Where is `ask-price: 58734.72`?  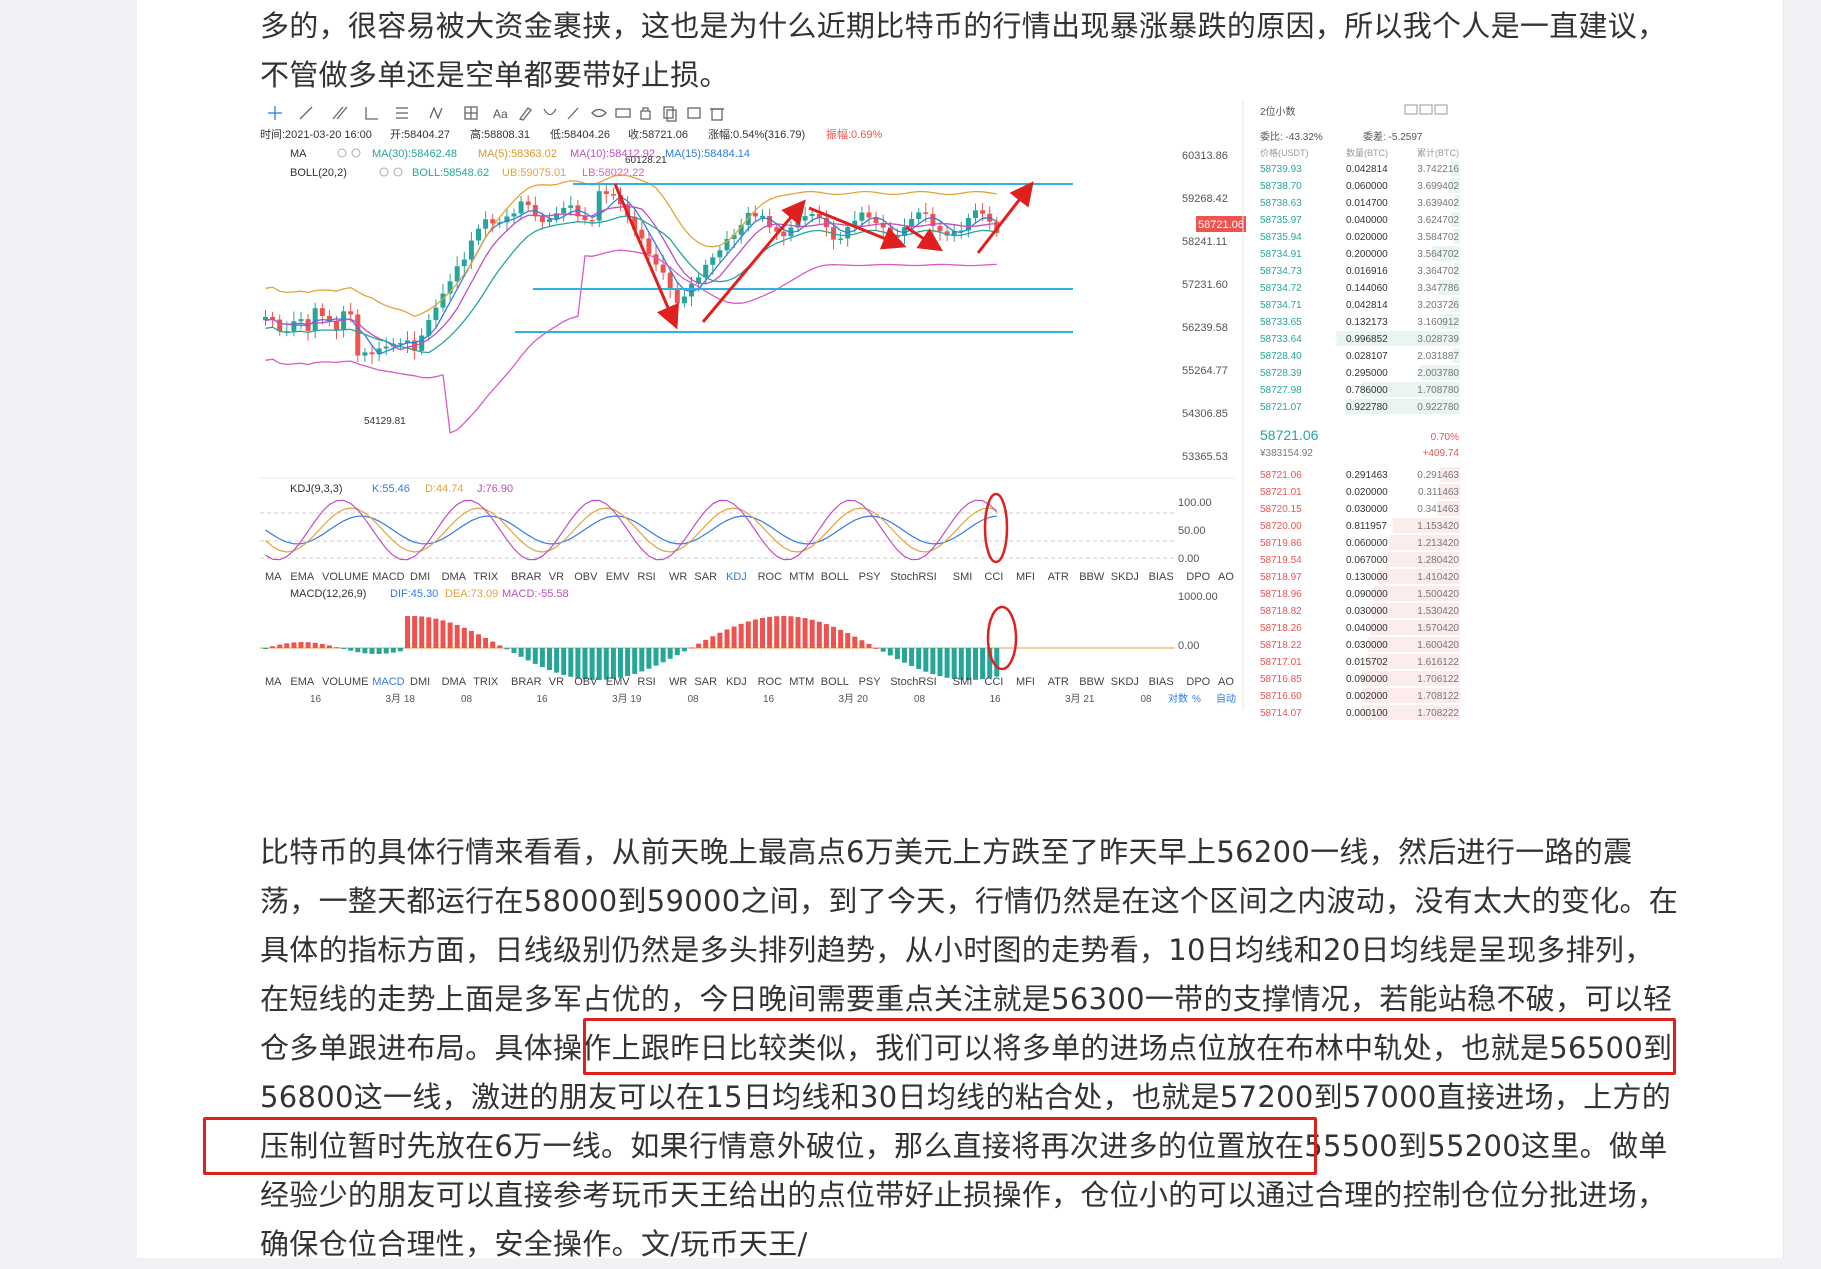 ask-price: 58734.72 is located at coordinates (1281, 288).